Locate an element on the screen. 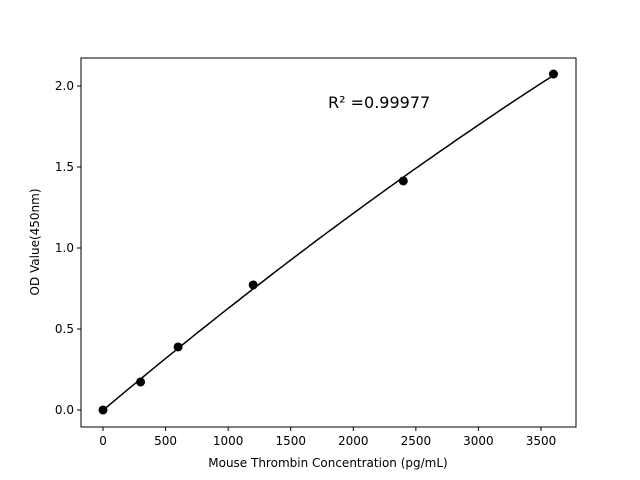  y-tick-label: 1.5 is located at coordinates (64, 167).